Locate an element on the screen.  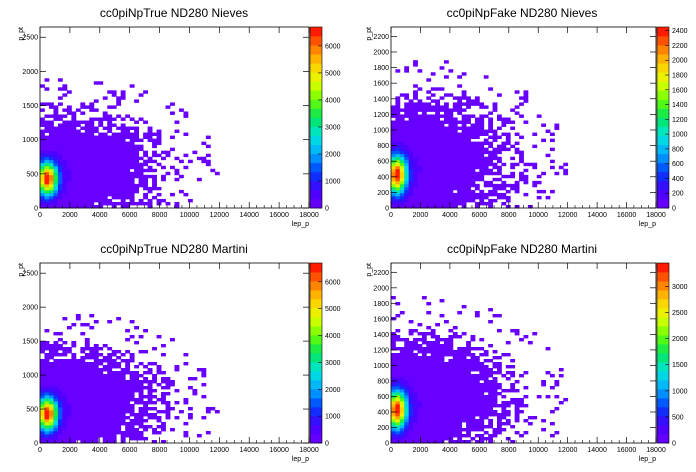
x-tick-label: 10000 is located at coordinates (190, 450).